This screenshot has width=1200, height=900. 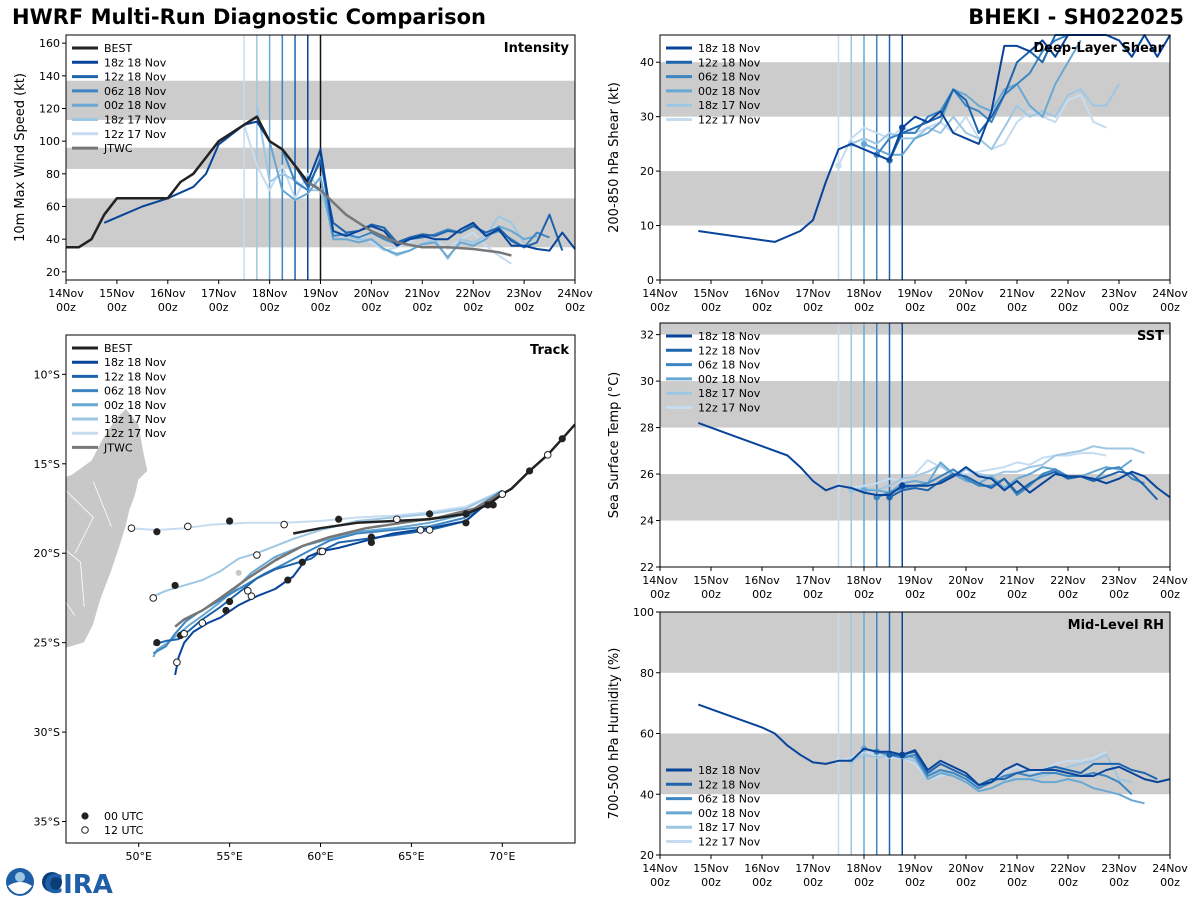 What do you see at coordinates (1170, 293) in the screenshot?
I see `x-tick-label-day: 24Nov` at bounding box center [1170, 293].